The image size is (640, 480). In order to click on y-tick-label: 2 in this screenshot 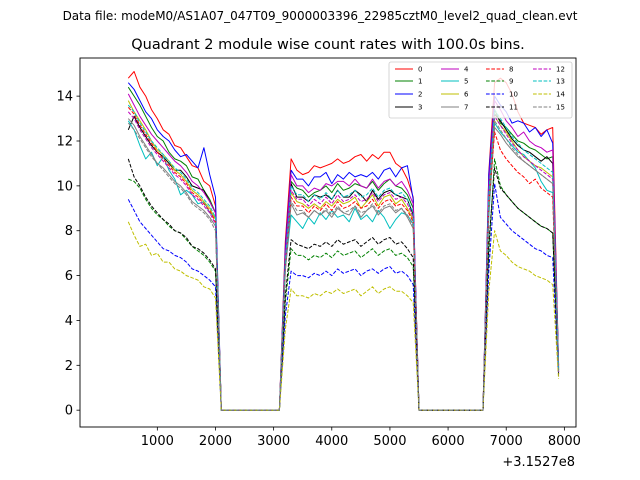, I will do `click(69, 366)`.